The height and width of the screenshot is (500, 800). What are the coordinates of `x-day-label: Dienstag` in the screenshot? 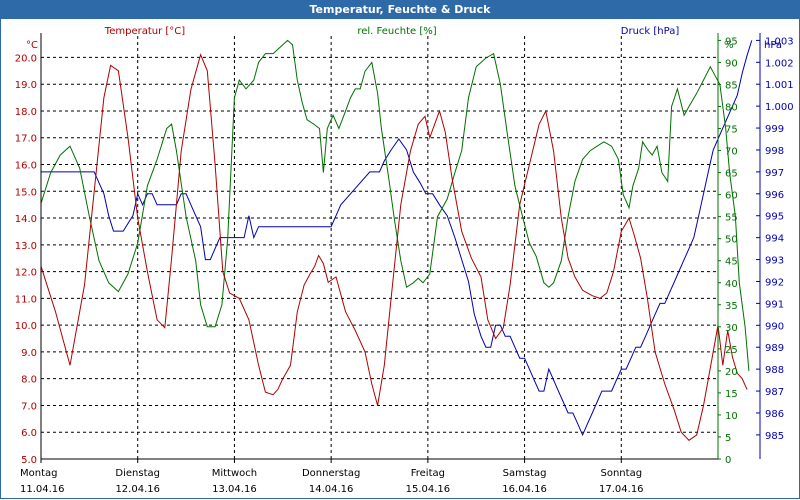 It's located at (137, 473).